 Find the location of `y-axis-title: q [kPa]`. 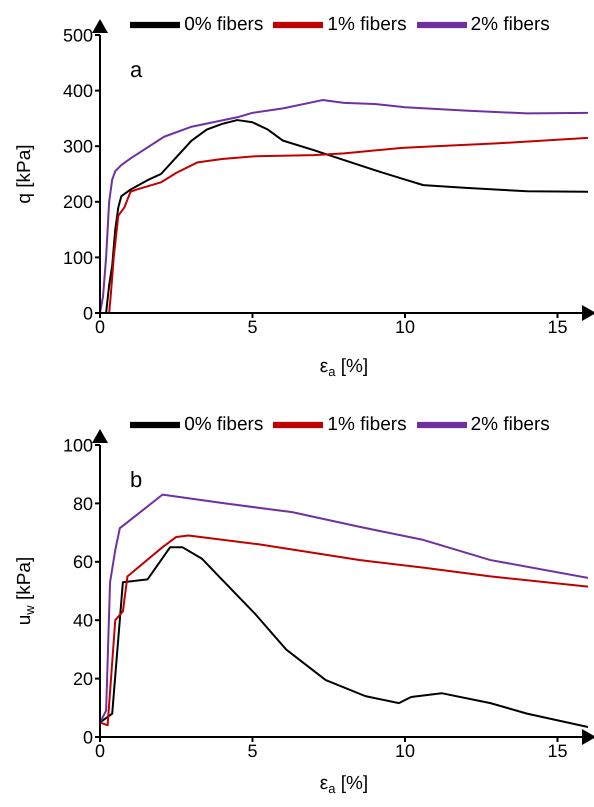

y-axis-title: q [kPa] is located at coordinates (24, 174).